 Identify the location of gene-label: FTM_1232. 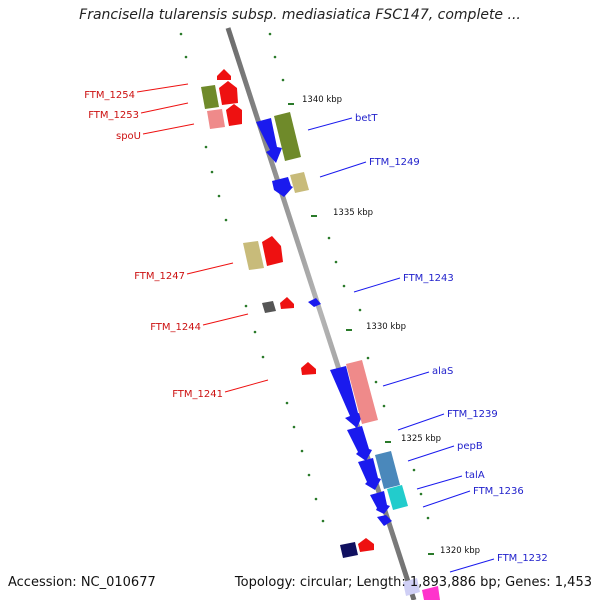
(522, 558).